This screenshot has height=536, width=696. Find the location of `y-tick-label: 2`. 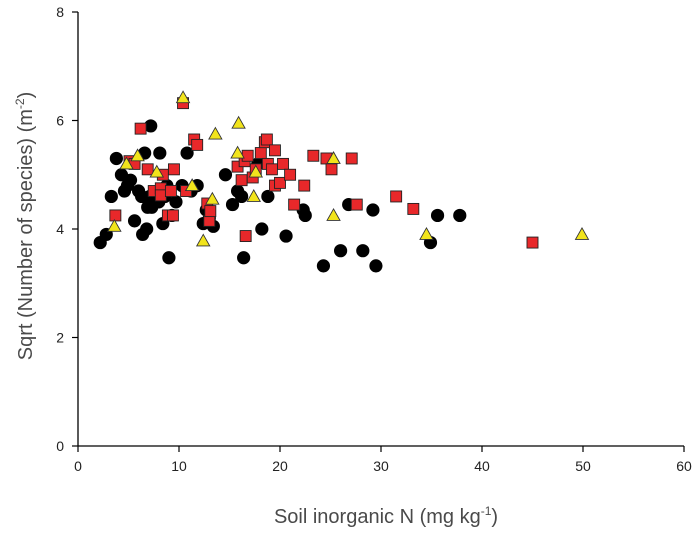

y-tick-label: 2 is located at coordinates (60, 338).